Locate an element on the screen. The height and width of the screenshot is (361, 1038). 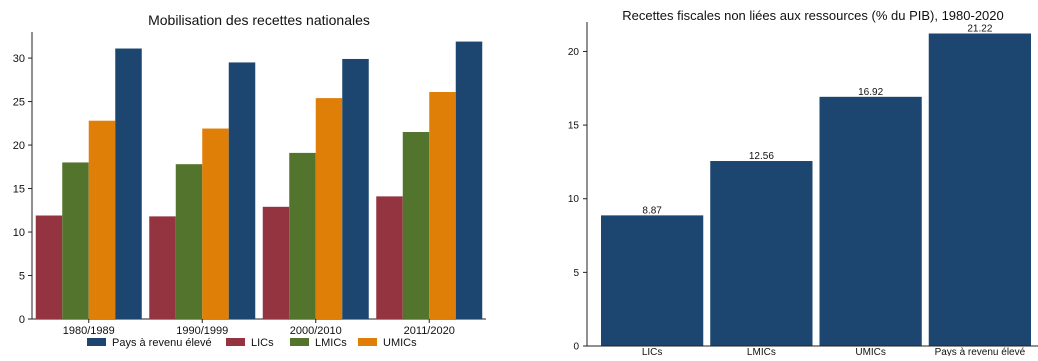
bar-umics is located at coordinates (870, 221).